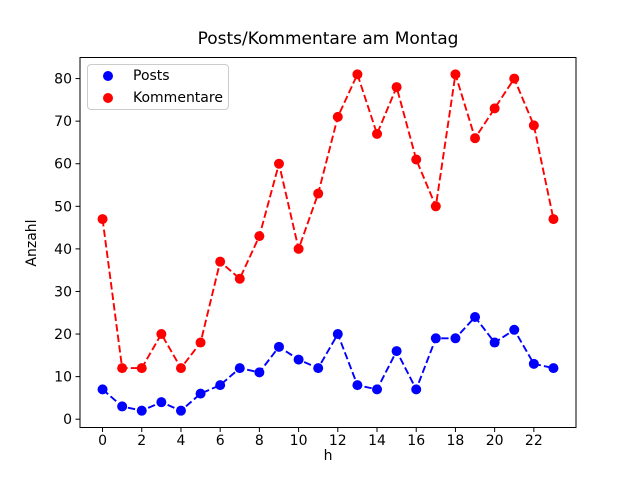  What do you see at coordinates (63, 378) in the screenshot?
I see `y-tick-label: 10` at bounding box center [63, 378].